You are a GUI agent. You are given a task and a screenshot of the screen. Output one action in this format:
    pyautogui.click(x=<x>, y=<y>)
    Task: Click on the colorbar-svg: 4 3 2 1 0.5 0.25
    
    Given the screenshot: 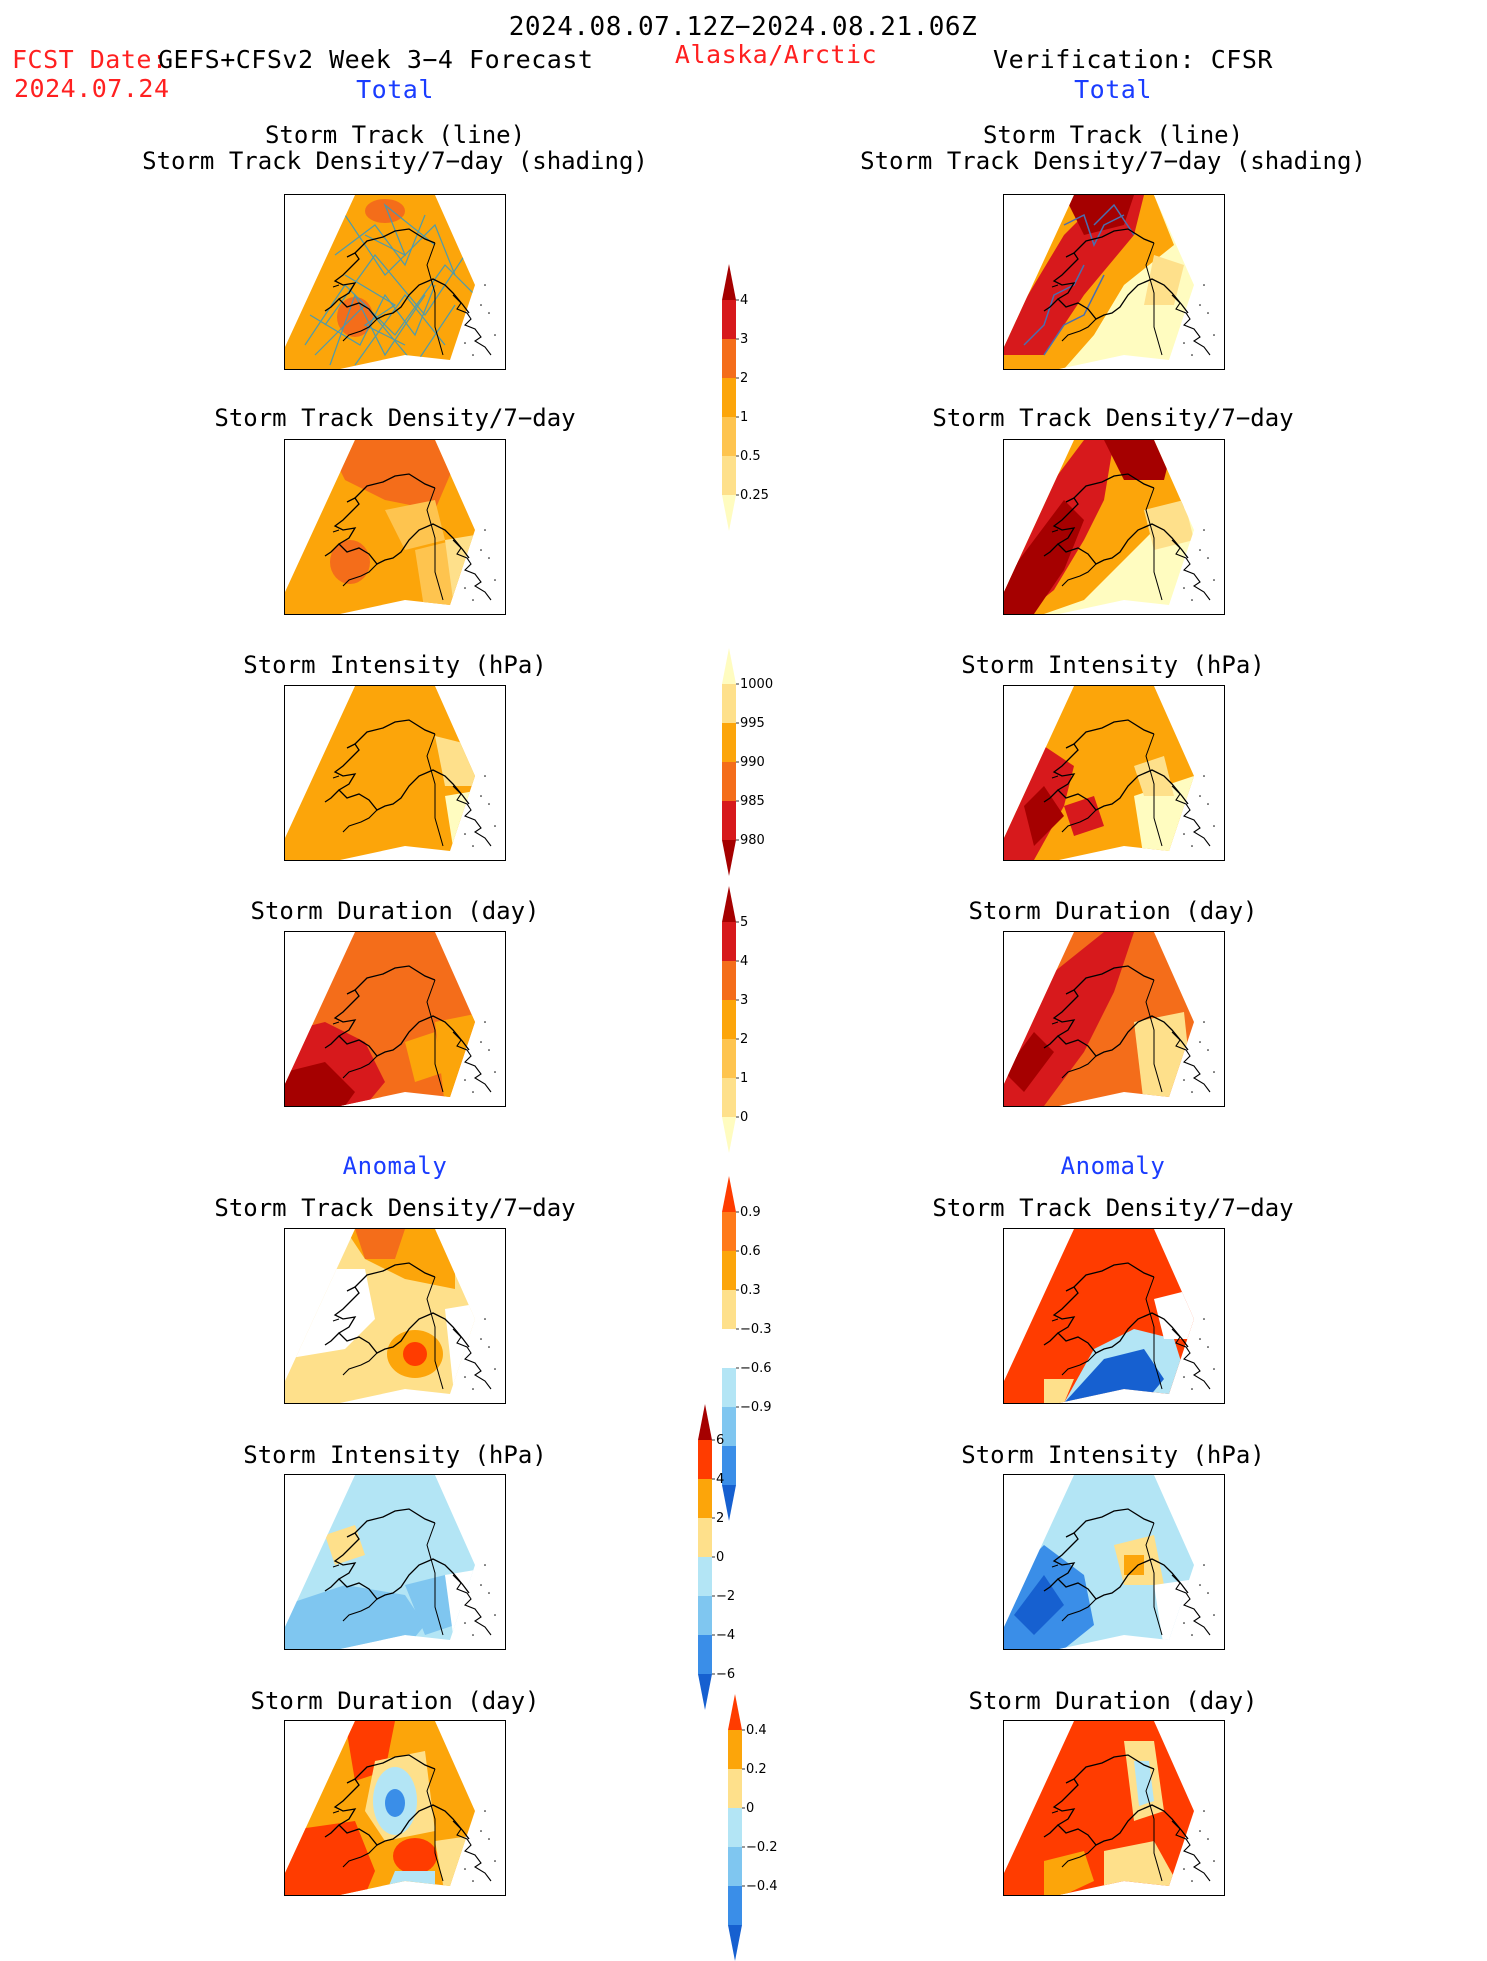 What is the action you would take?
    pyautogui.click(x=745, y=397)
    